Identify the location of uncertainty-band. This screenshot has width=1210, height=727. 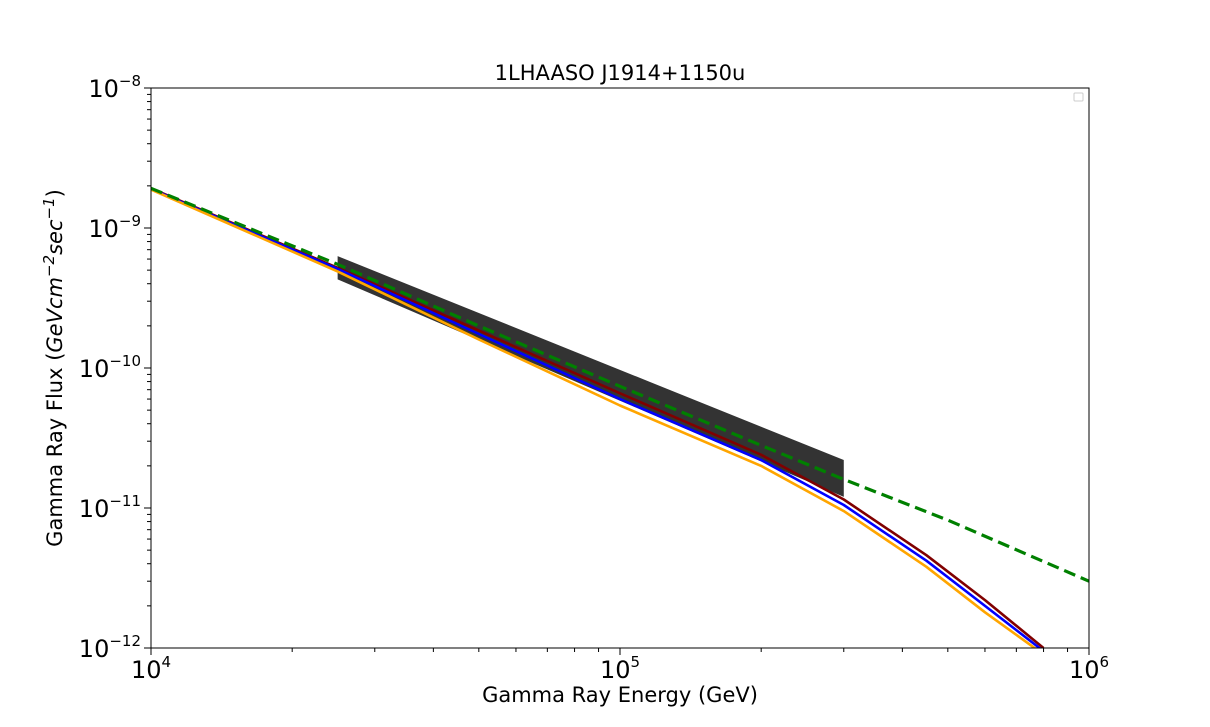
(590, 376).